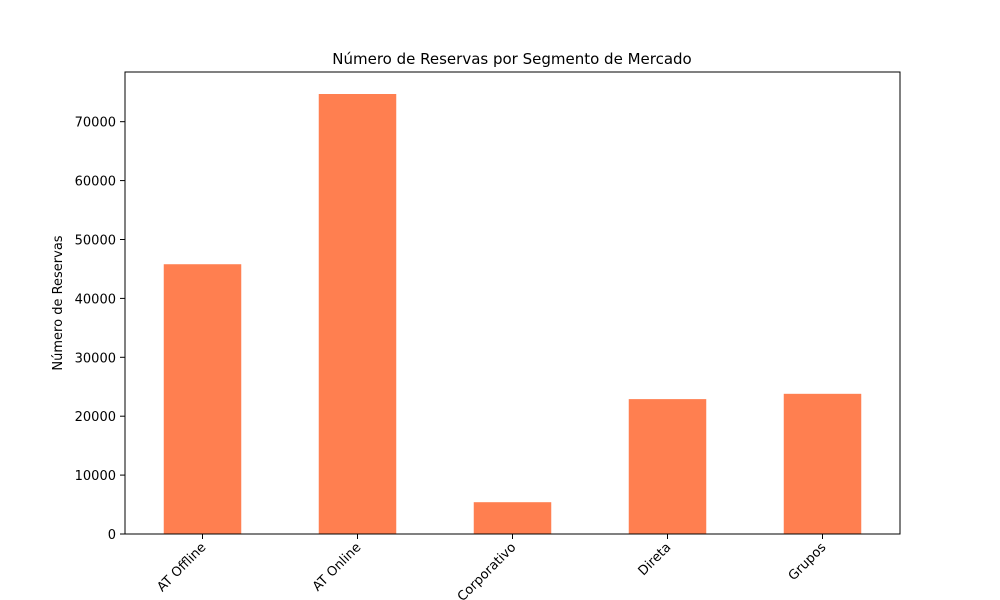 This screenshot has height=600, width=1000. What do you see at coordinates (667, 466) in the screenshot?
I see `bar-direta` at bounding box center [667, 466].